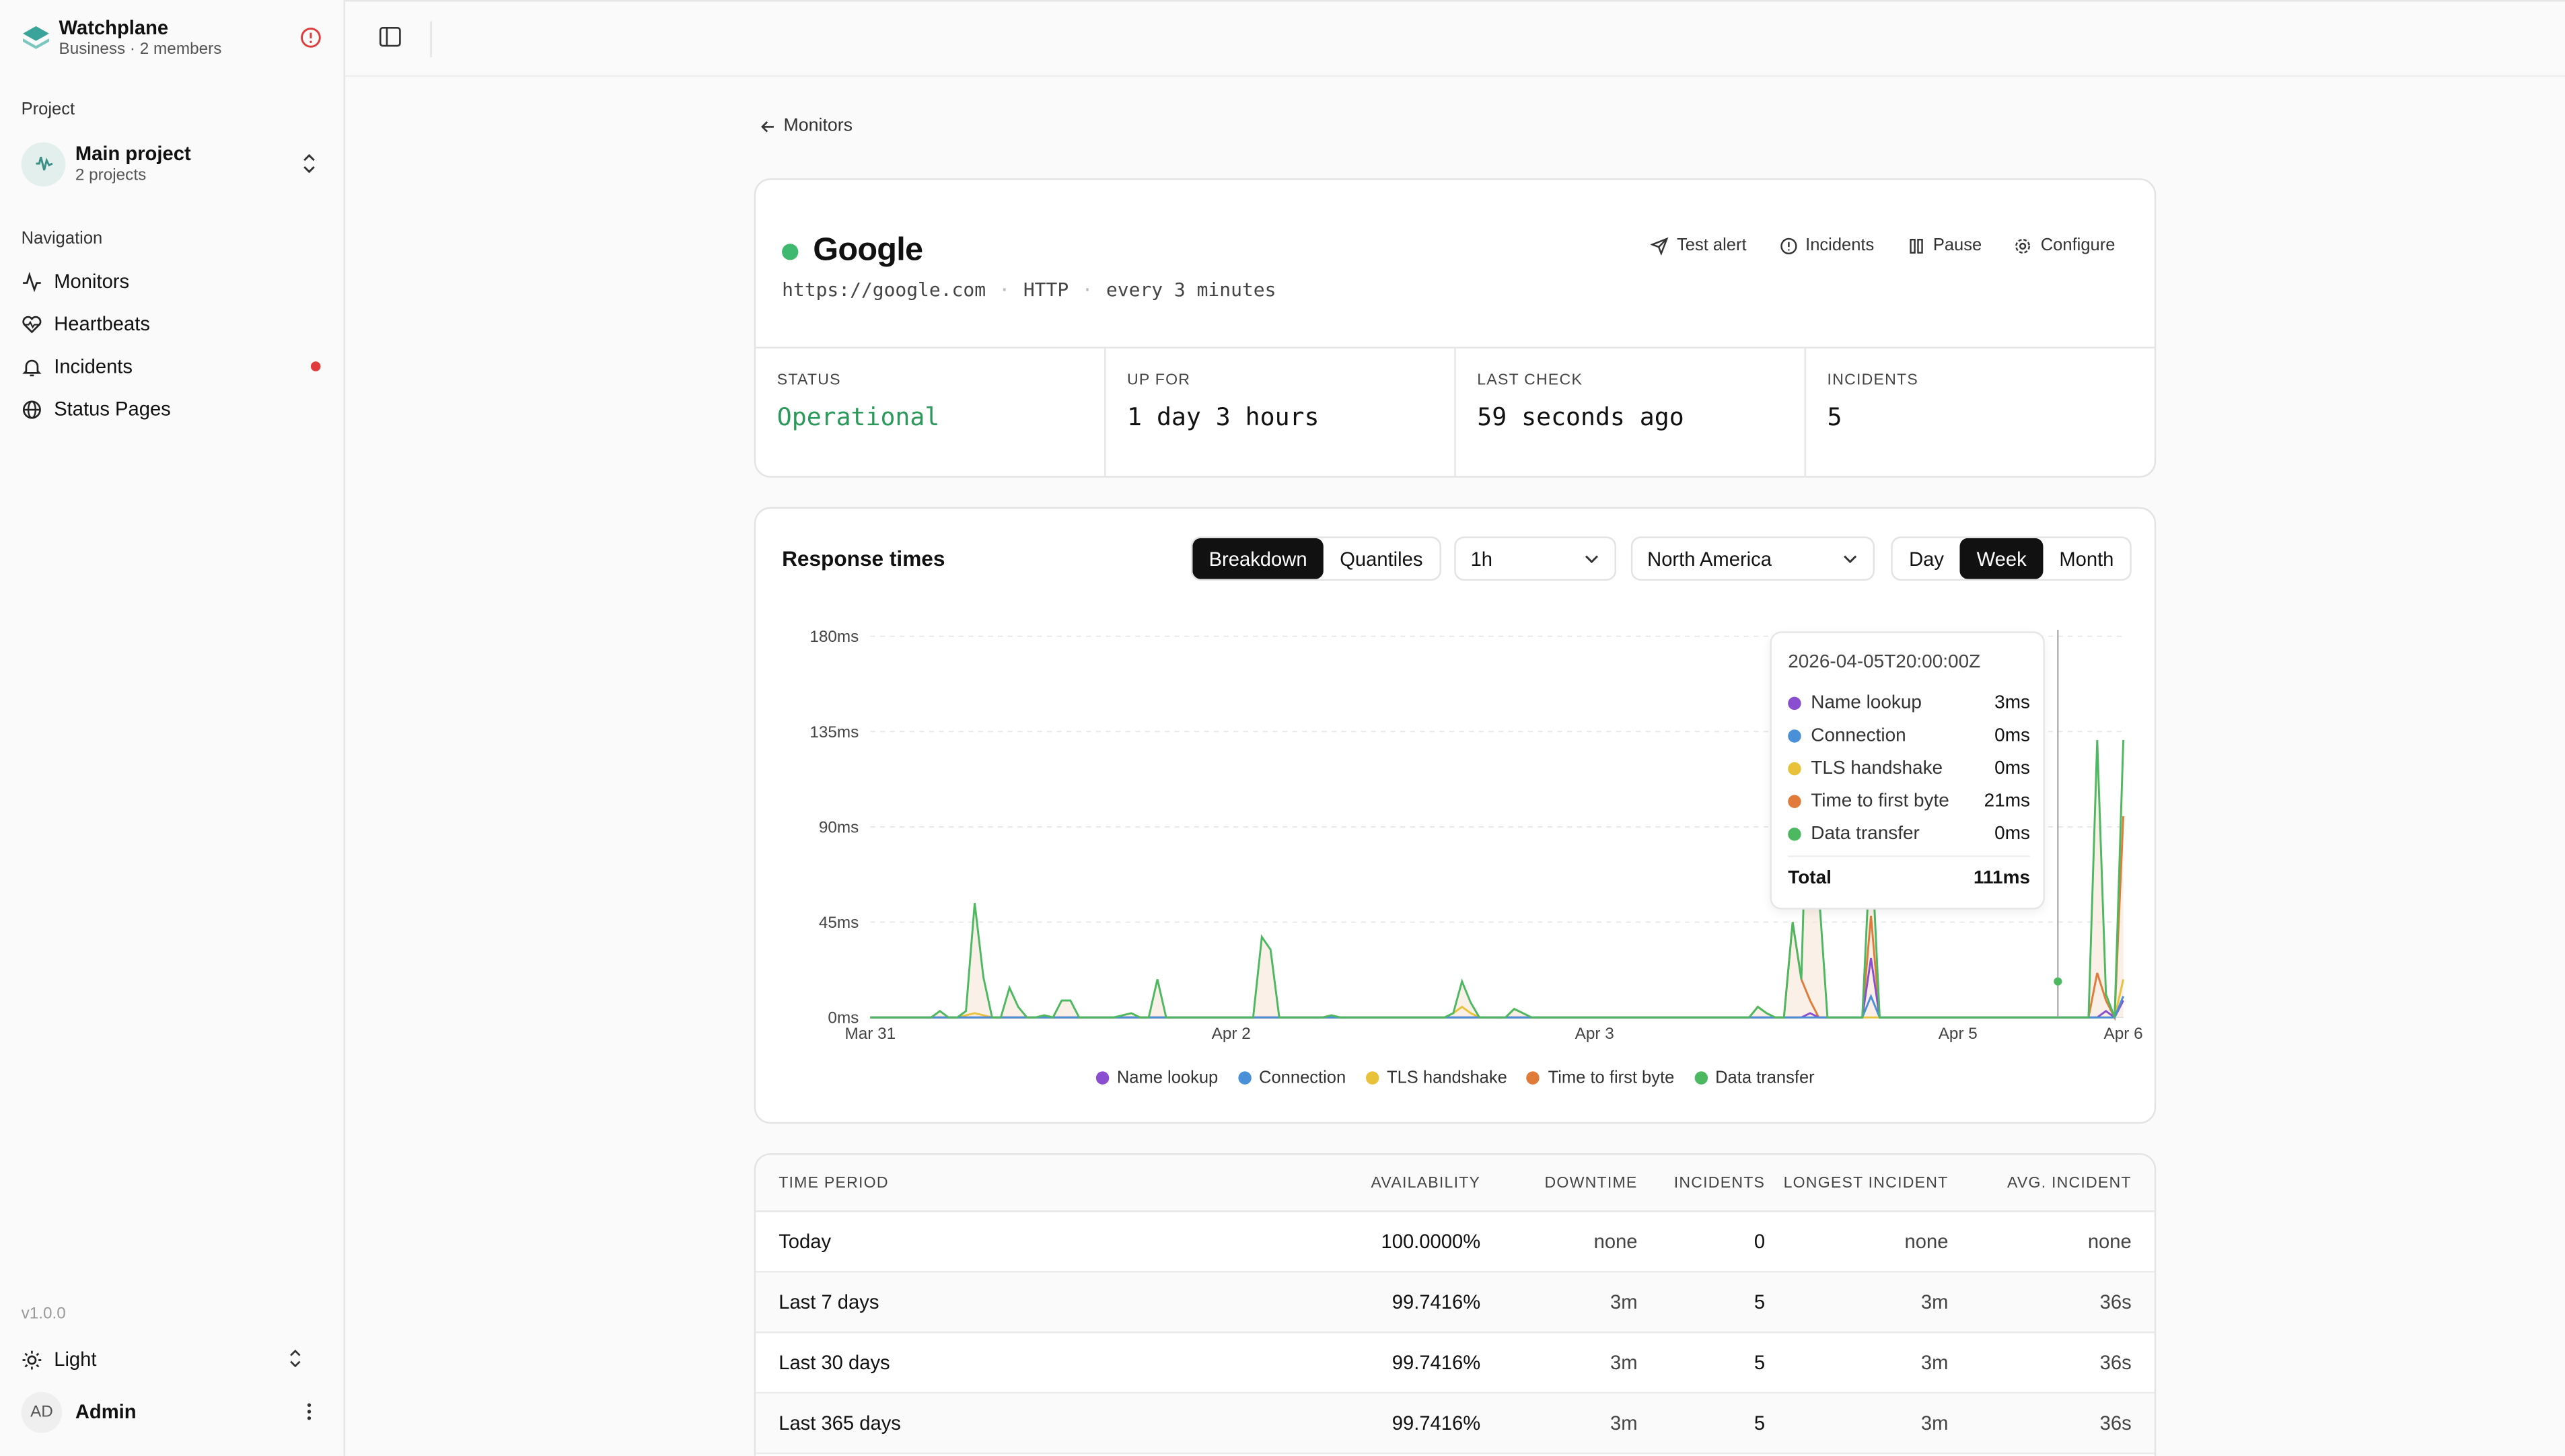  I want to click on theme-label: Light, so click(75, 1359).